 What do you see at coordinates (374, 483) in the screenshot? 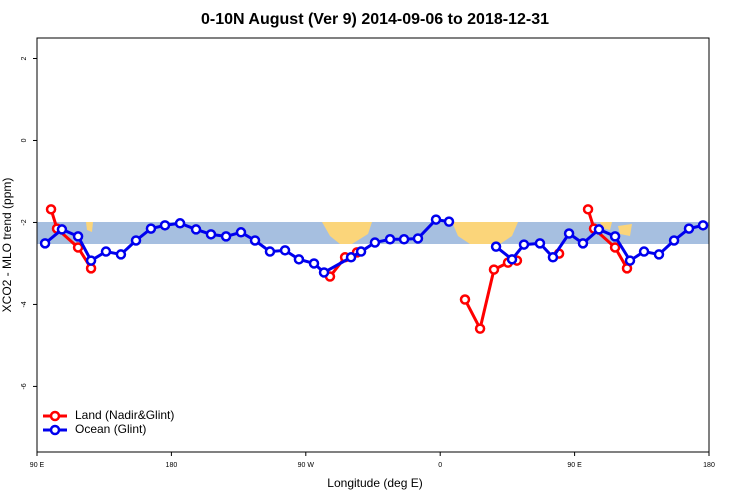
I see `x-axis-label: Longitude (deg E)` at bounding box center [374, 483].